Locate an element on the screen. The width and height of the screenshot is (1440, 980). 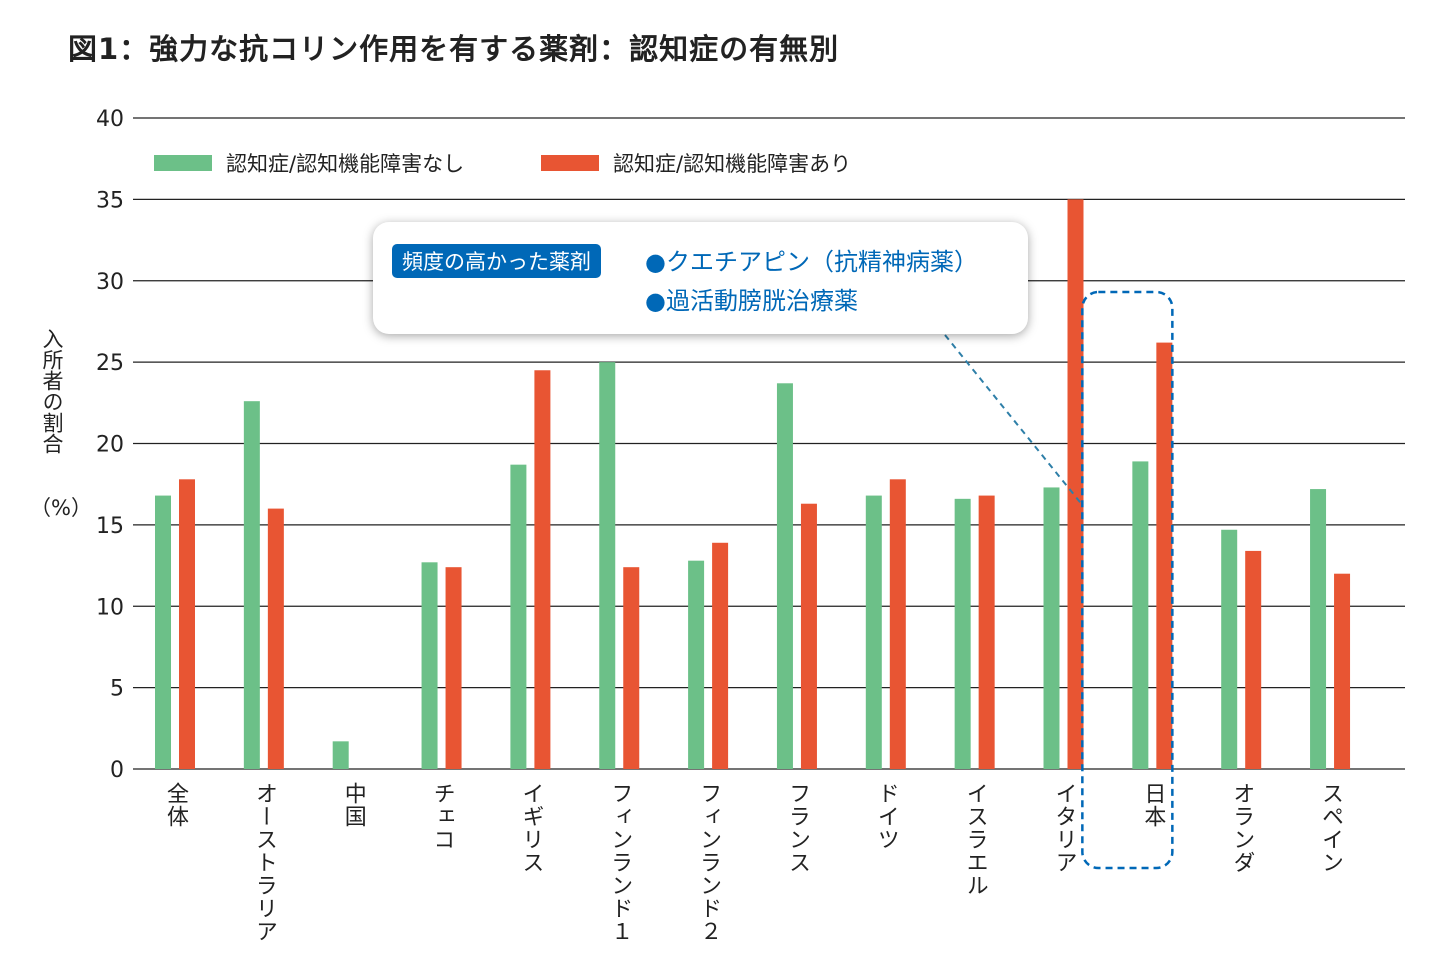
callout-item: ●クエチアピン（抗精神病薬） is located at coordinates (811, 262).